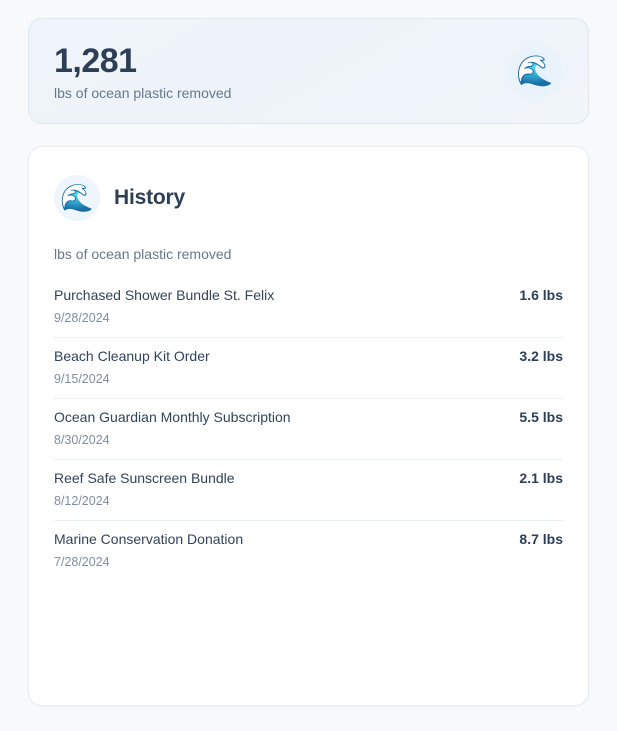 The image size is (617, 731). I want to click on history-wave-icon-badge: 🌊, so click(77, 198).